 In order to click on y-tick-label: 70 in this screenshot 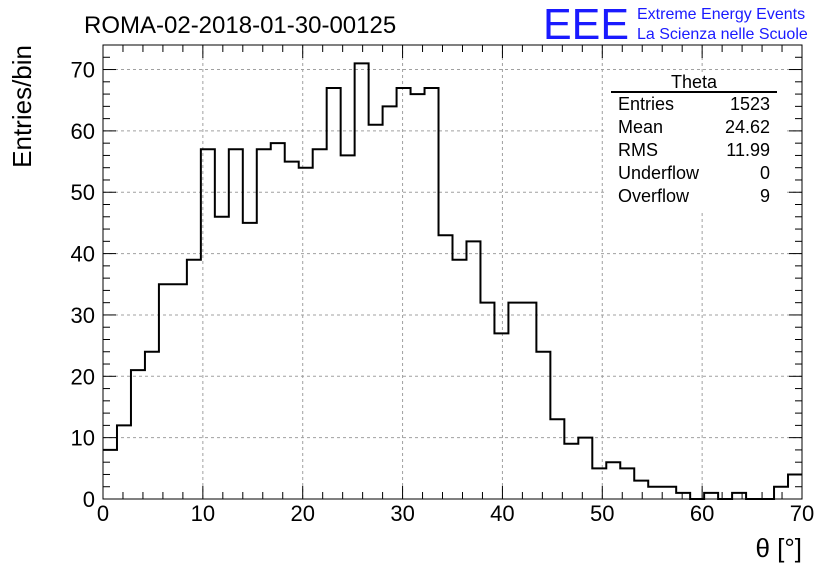, I will do `click(83, 70)`.